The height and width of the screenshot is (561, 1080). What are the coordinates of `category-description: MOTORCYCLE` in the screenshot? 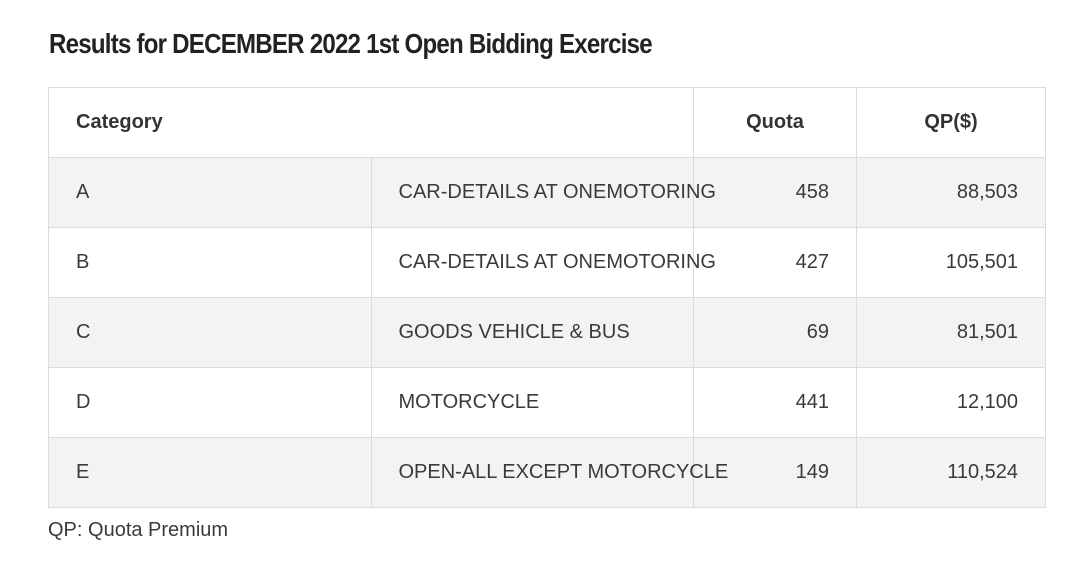 It's located at (532, 402).